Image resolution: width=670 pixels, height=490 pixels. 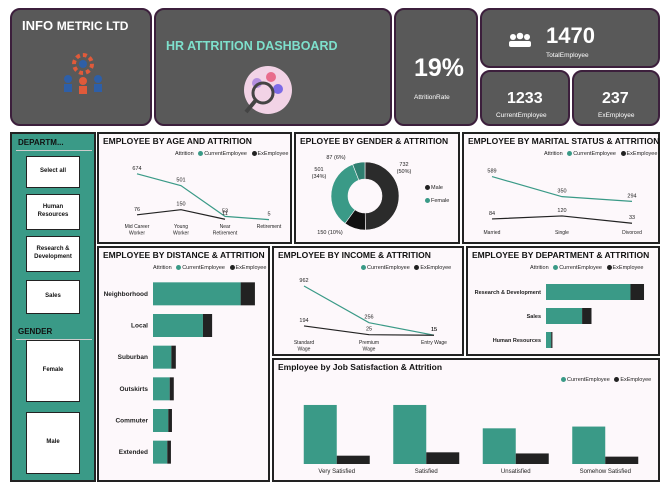 What do you see at coordinates (209, 268) in the screenshot?
I see `distance-legend: Attrition CurrentEmployee ExEmployee` at bounding box center [209, 268].